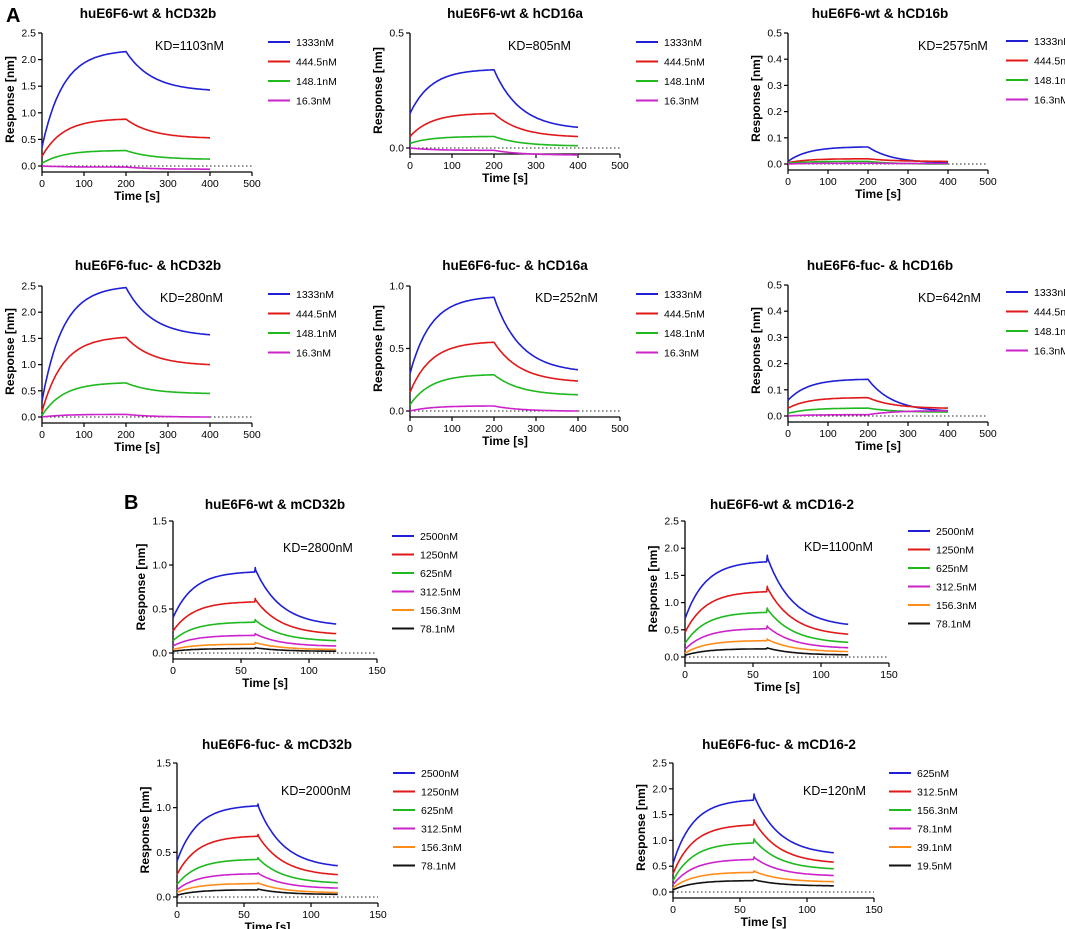 The image size is (1065, 929). Describe the element at coordinates (275, 504) in the screenshot. I see `chart-title: huE6F6-wt & mCD32b` at that location.